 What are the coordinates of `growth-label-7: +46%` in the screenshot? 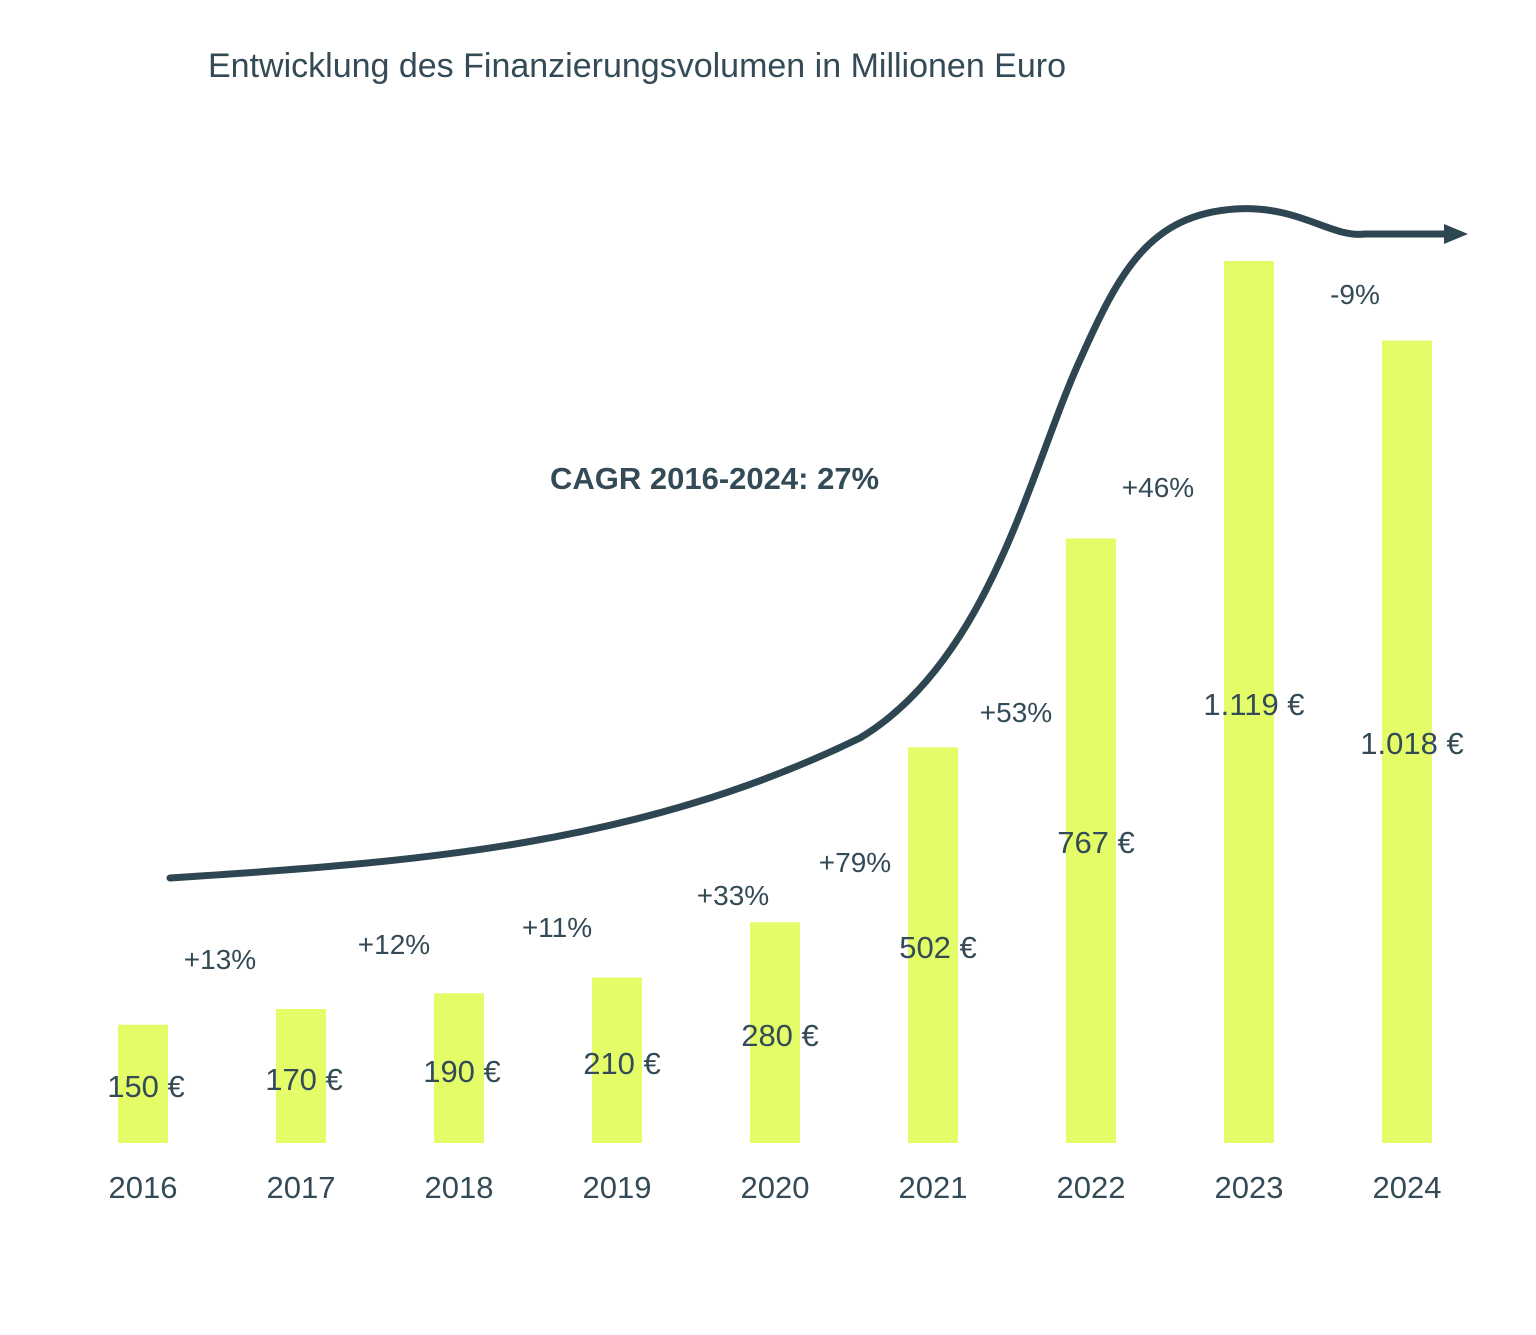 It's located at (1158, 487).